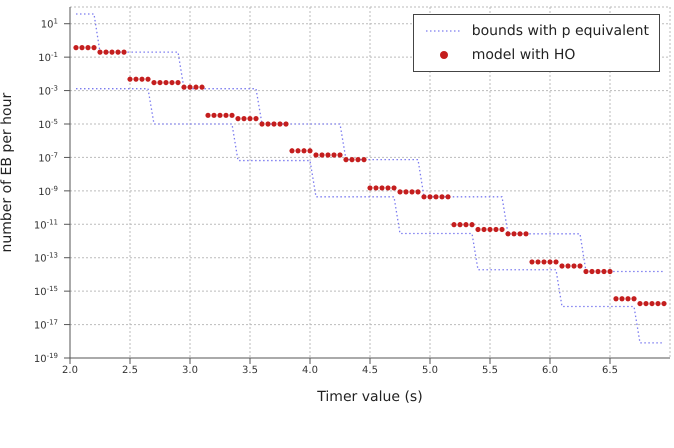 The width and height of the screenshot is (674, 448). Describe the element at coordinates (250, 370) in the screenshot. I see `x-tick-label: 3.5` at that location.